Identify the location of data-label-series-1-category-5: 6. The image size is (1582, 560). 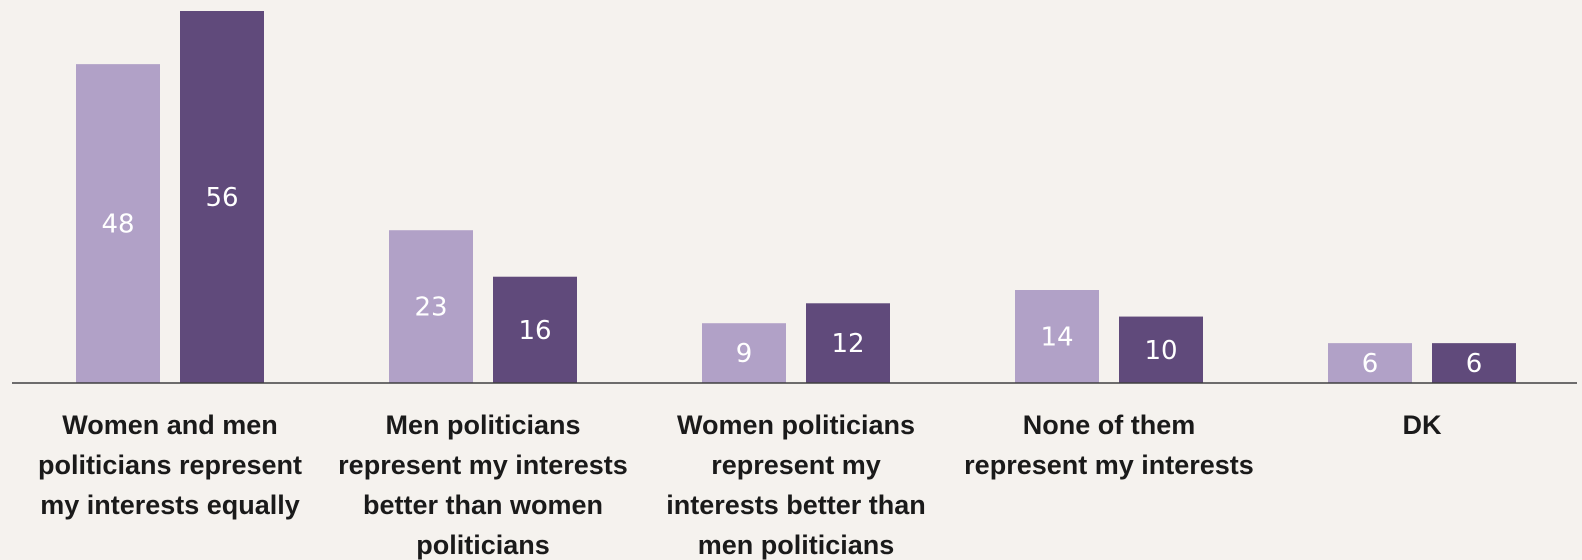
(1370, 364).